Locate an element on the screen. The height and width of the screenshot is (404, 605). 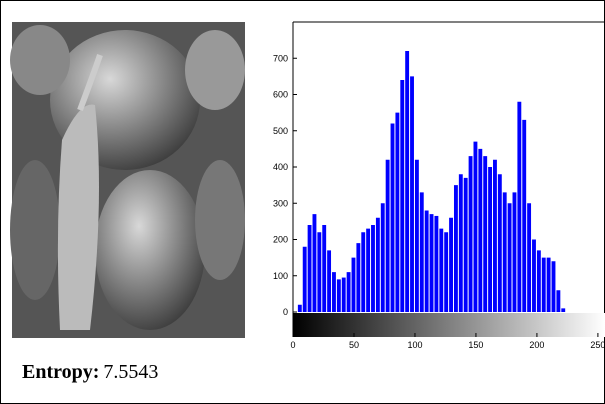
y-tick-label: 700 is located at coordinates (280, 58).